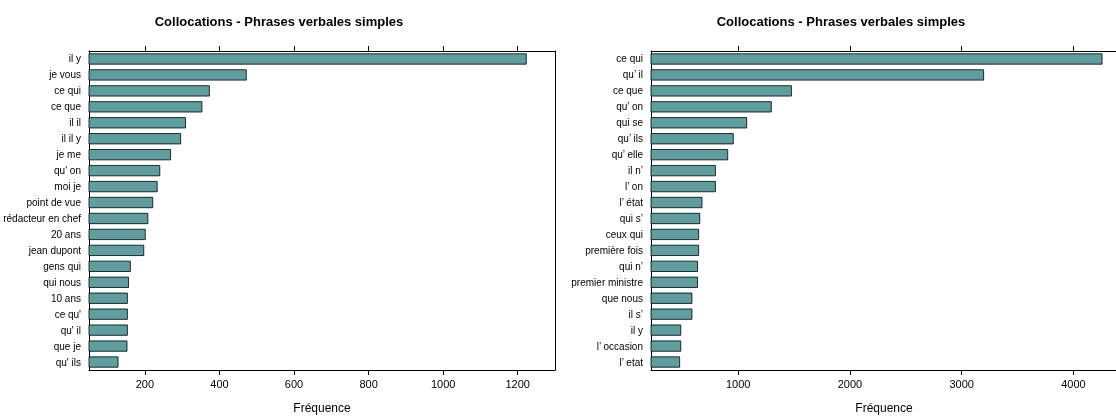 The height and width of the screenshot is (419, 1116). I want to click on y-tick-label: qu' on, so click(67, 171).